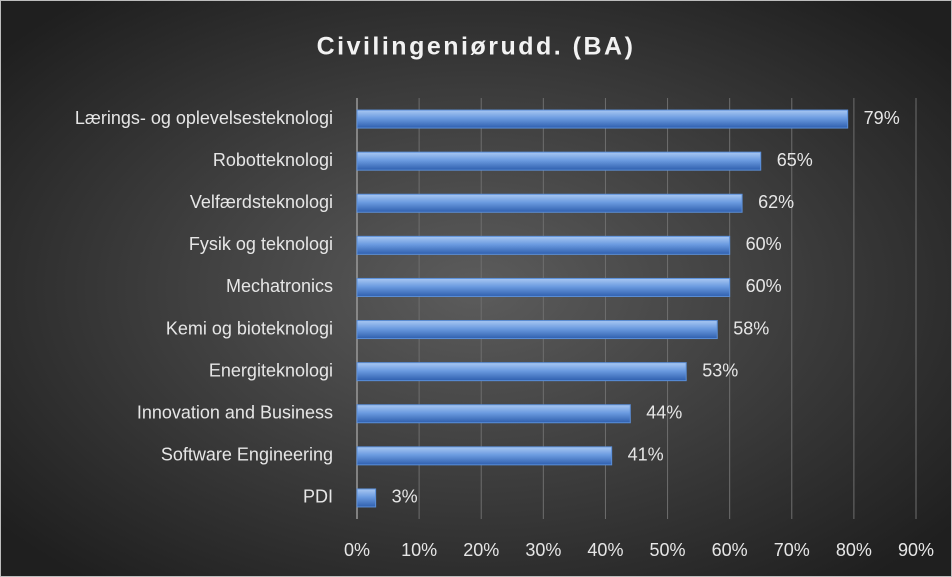 Image resolution: width=952 pixels, height=577 pixels. Describe the element at coordinates (357, 550) in the screenshot. I see `x-tick-label: 0%` at that location.